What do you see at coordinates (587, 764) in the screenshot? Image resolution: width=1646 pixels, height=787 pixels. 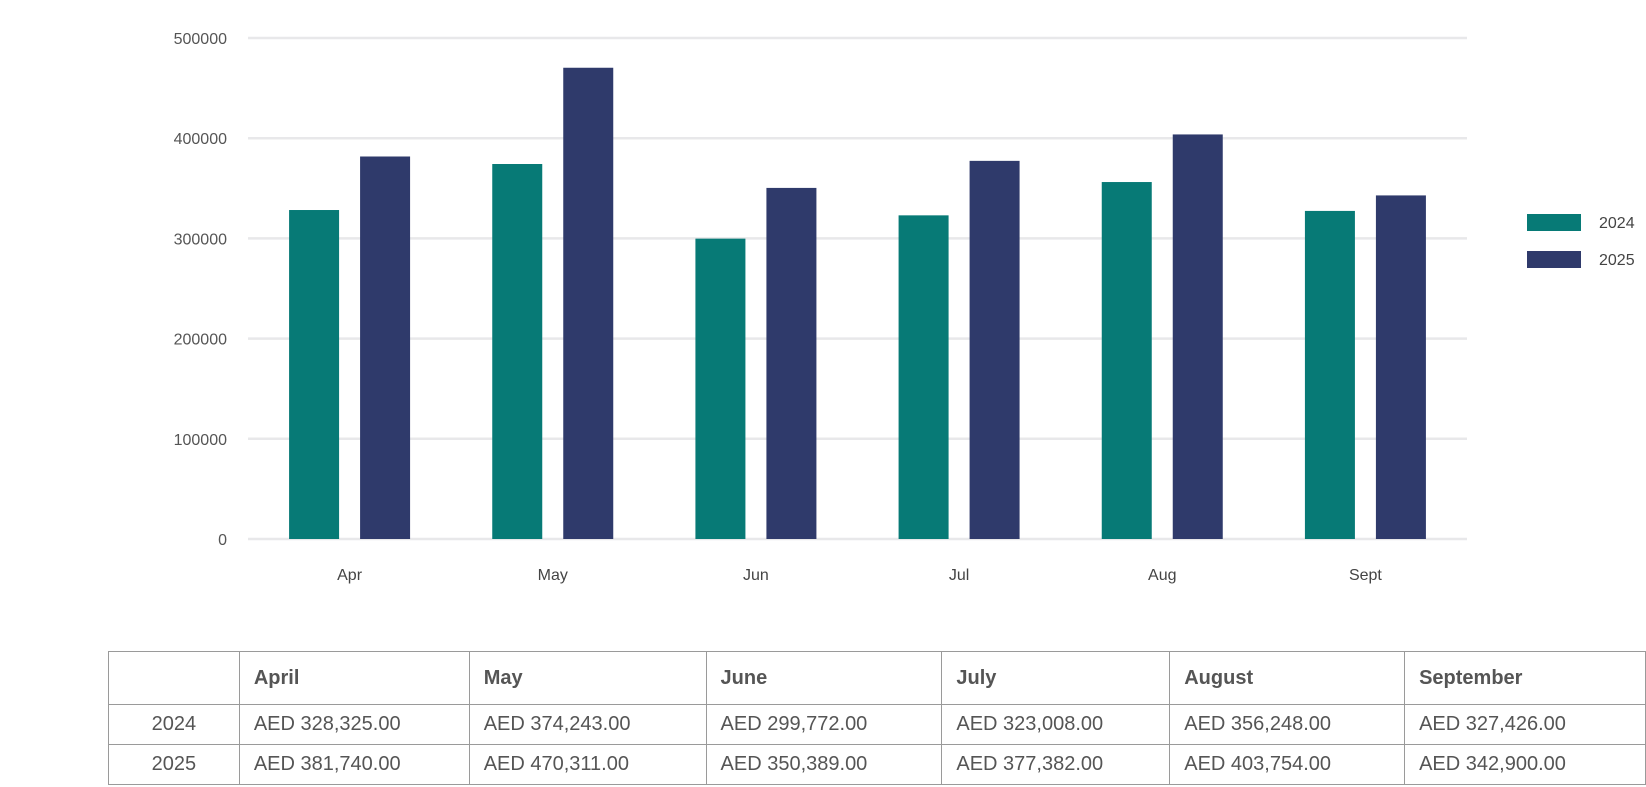 I see `table-cell: AED 470,311.00` at bounding box center [587, 764].